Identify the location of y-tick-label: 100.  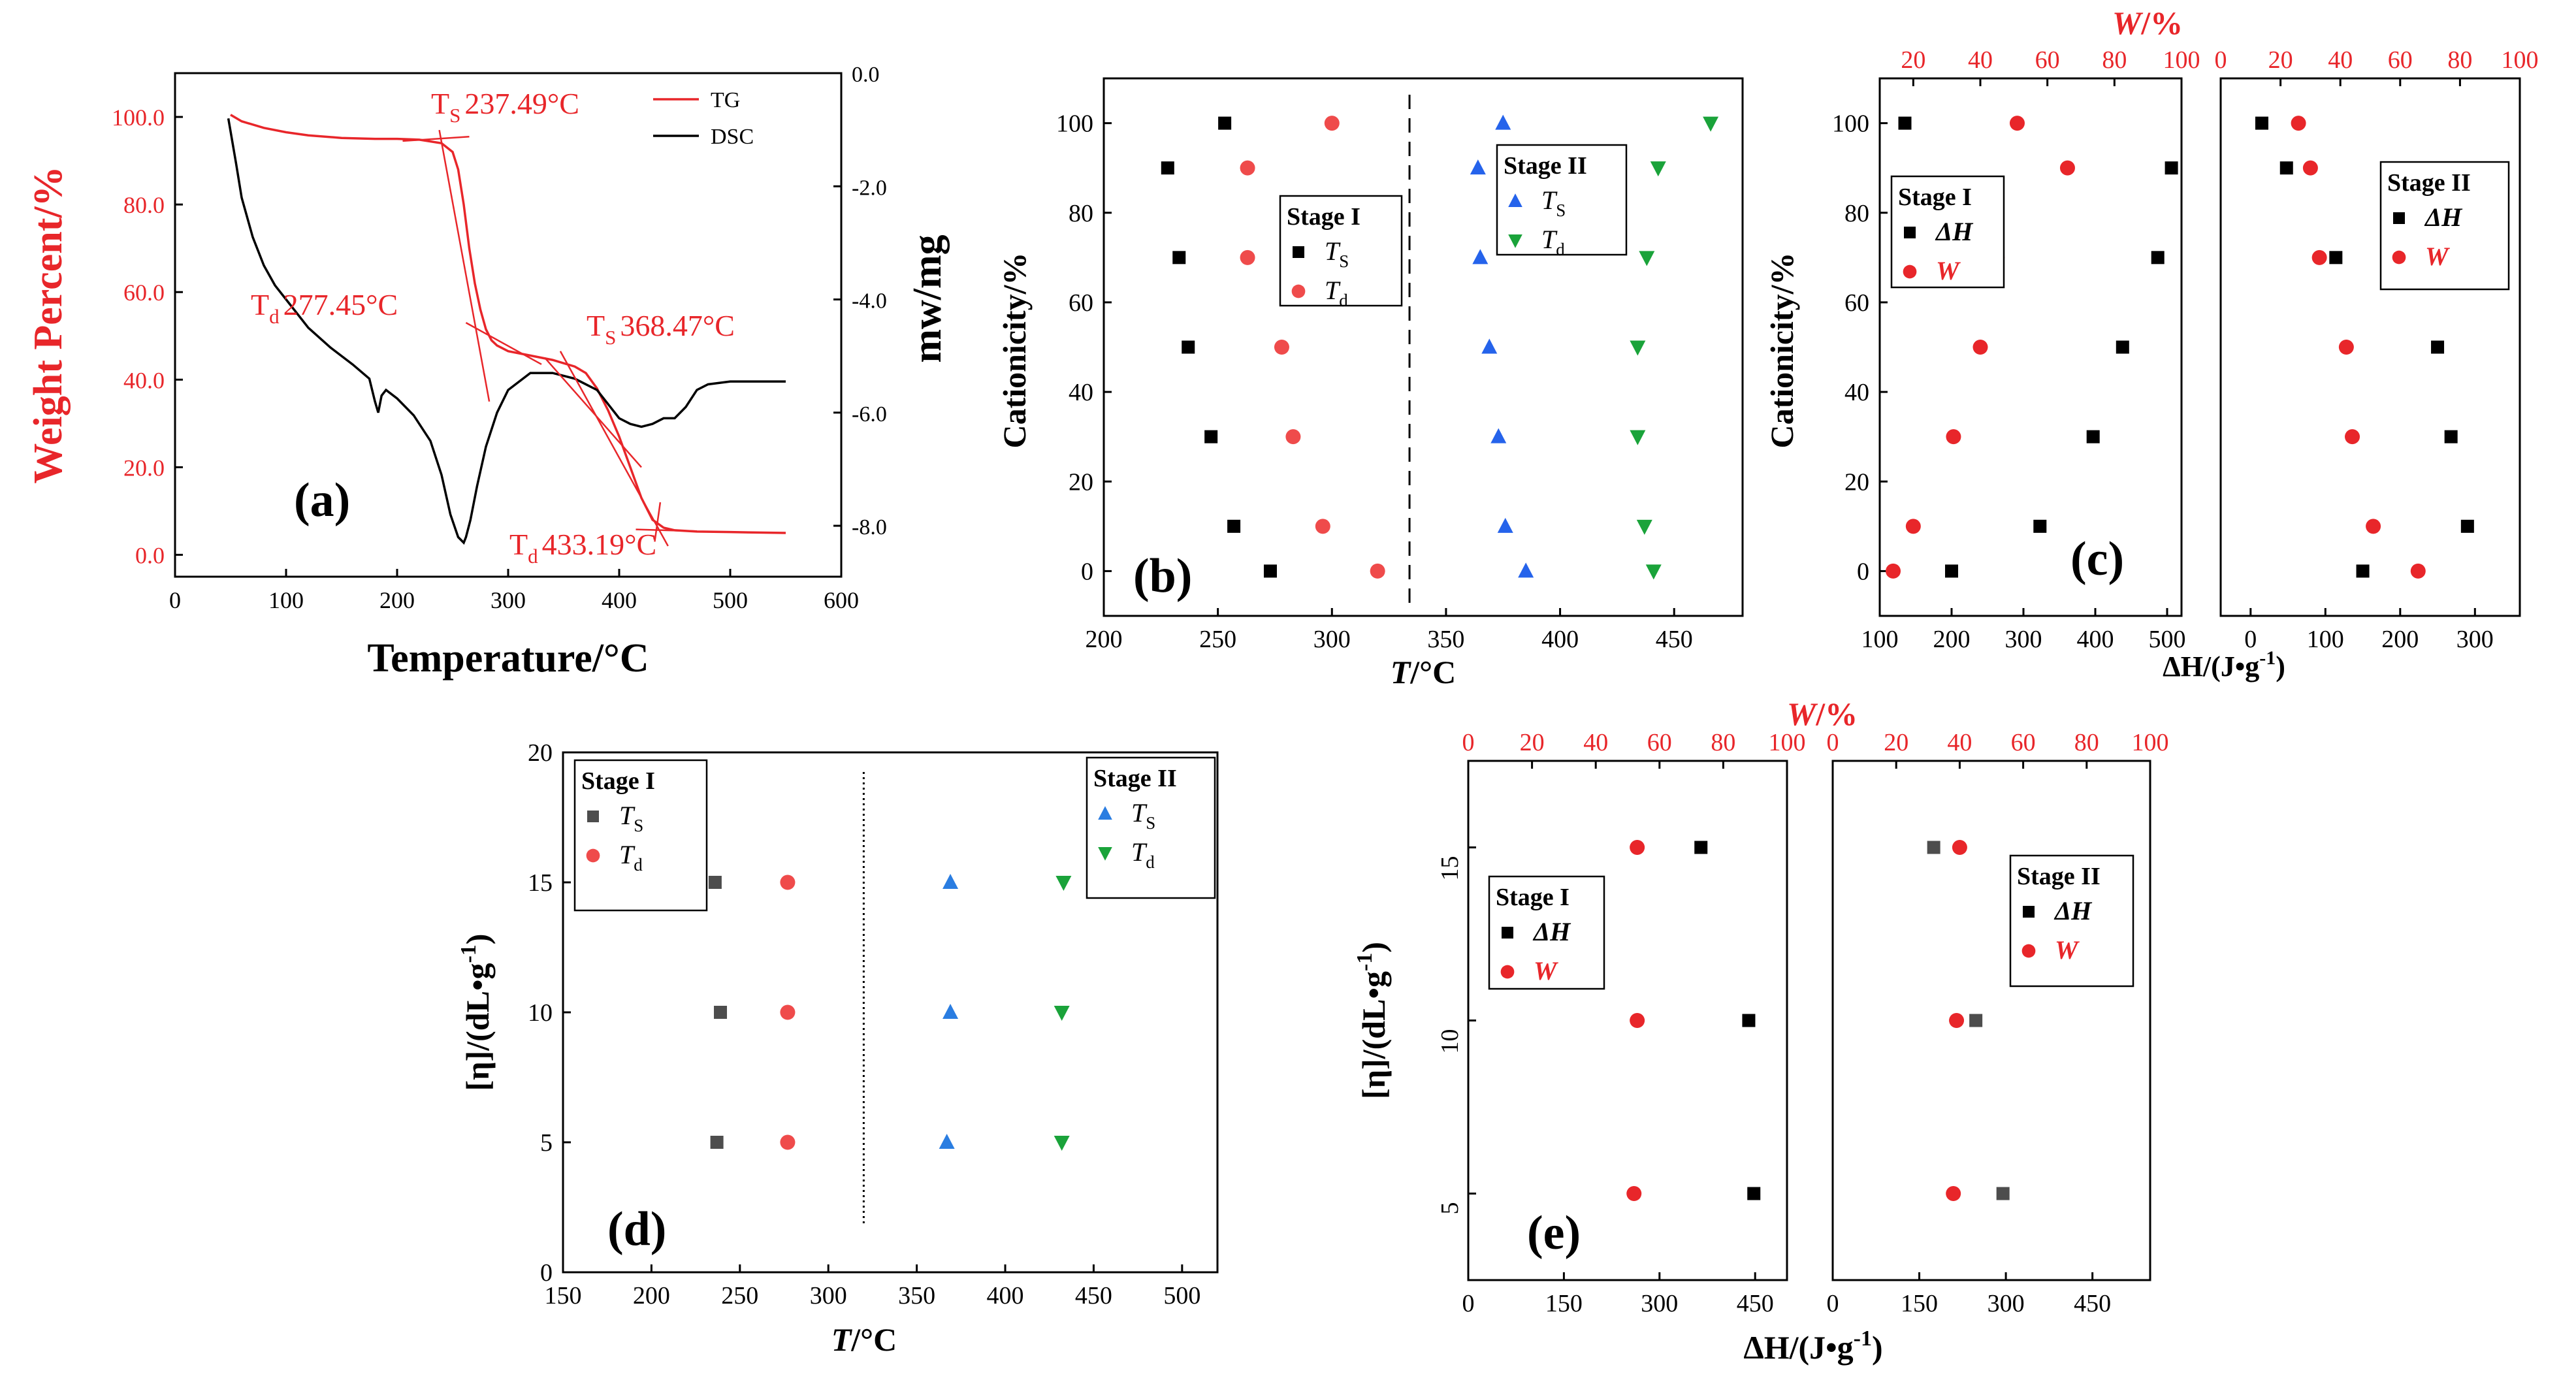
(1074, 124).